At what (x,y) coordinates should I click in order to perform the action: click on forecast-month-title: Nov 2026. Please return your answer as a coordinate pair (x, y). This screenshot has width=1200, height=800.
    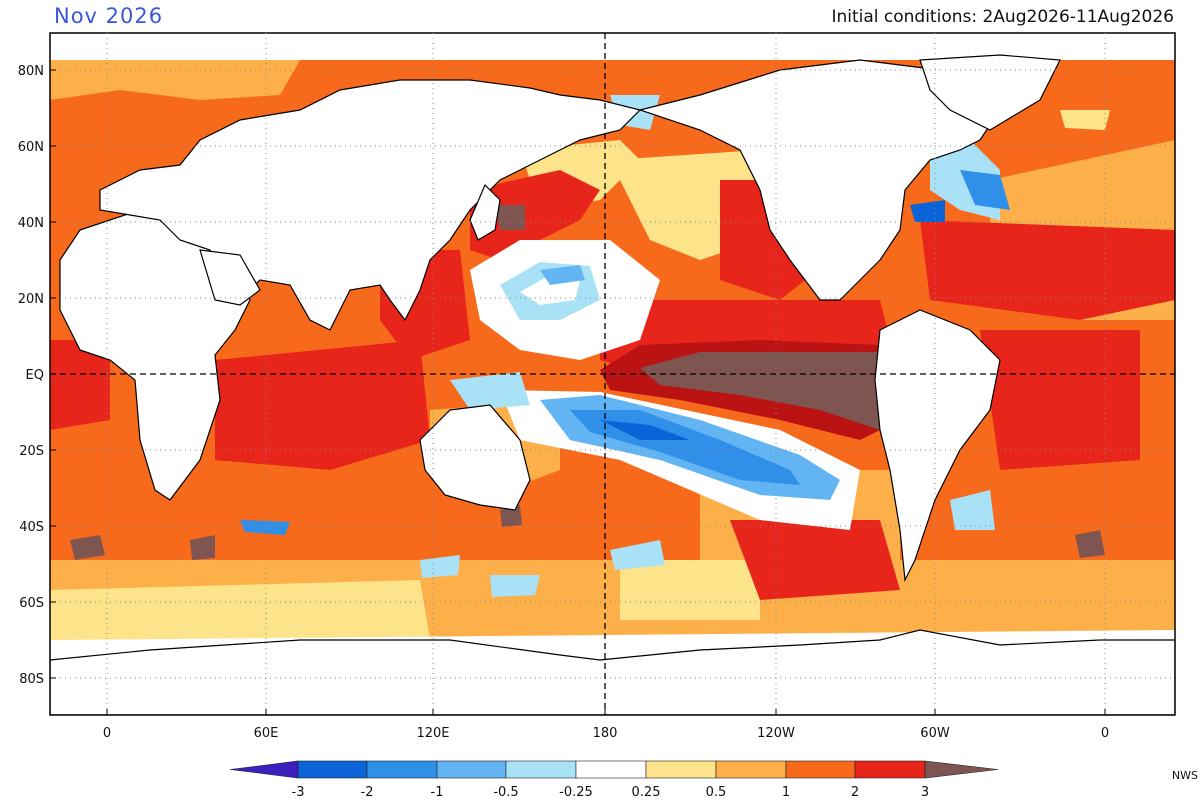
    Looking at the image, I should click on (109, 16).